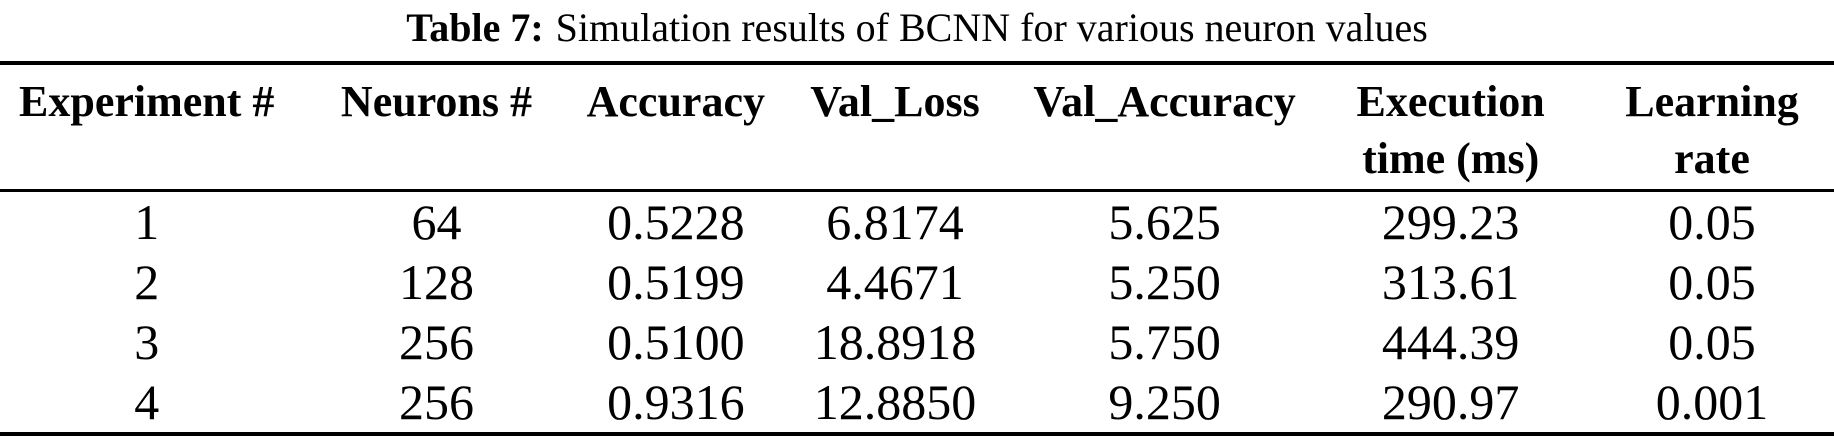 This screenshot has height=447, width=1834. I want to click on table-cell: 128, so click(436, 281).